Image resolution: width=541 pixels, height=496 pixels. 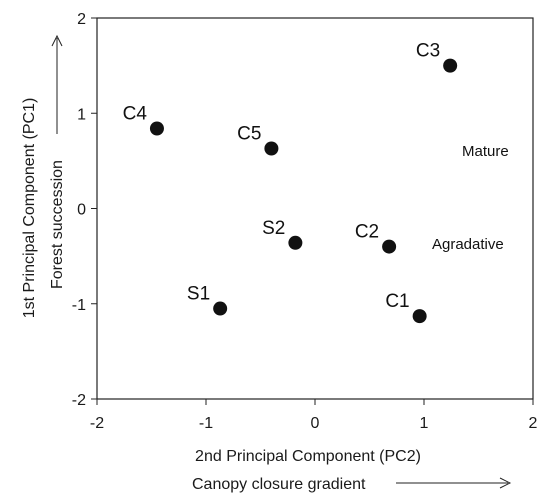 What do you see at coordinates (79, 305) in the screenshot?
I see `y-tick-label: -1` at bounding box center [79, 305].